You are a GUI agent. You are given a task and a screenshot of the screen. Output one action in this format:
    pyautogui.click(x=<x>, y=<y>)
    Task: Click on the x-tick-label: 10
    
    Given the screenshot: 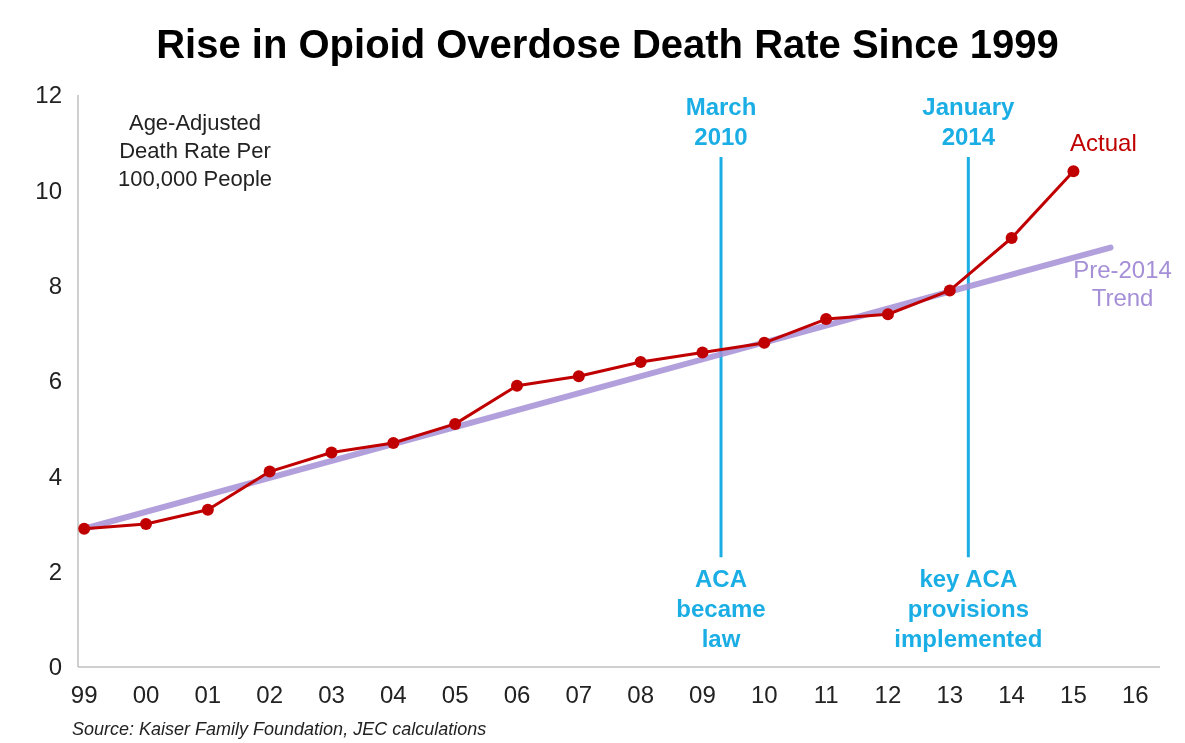 What is the action you would take?
    pyautogui.click(x=764, y=694)
    